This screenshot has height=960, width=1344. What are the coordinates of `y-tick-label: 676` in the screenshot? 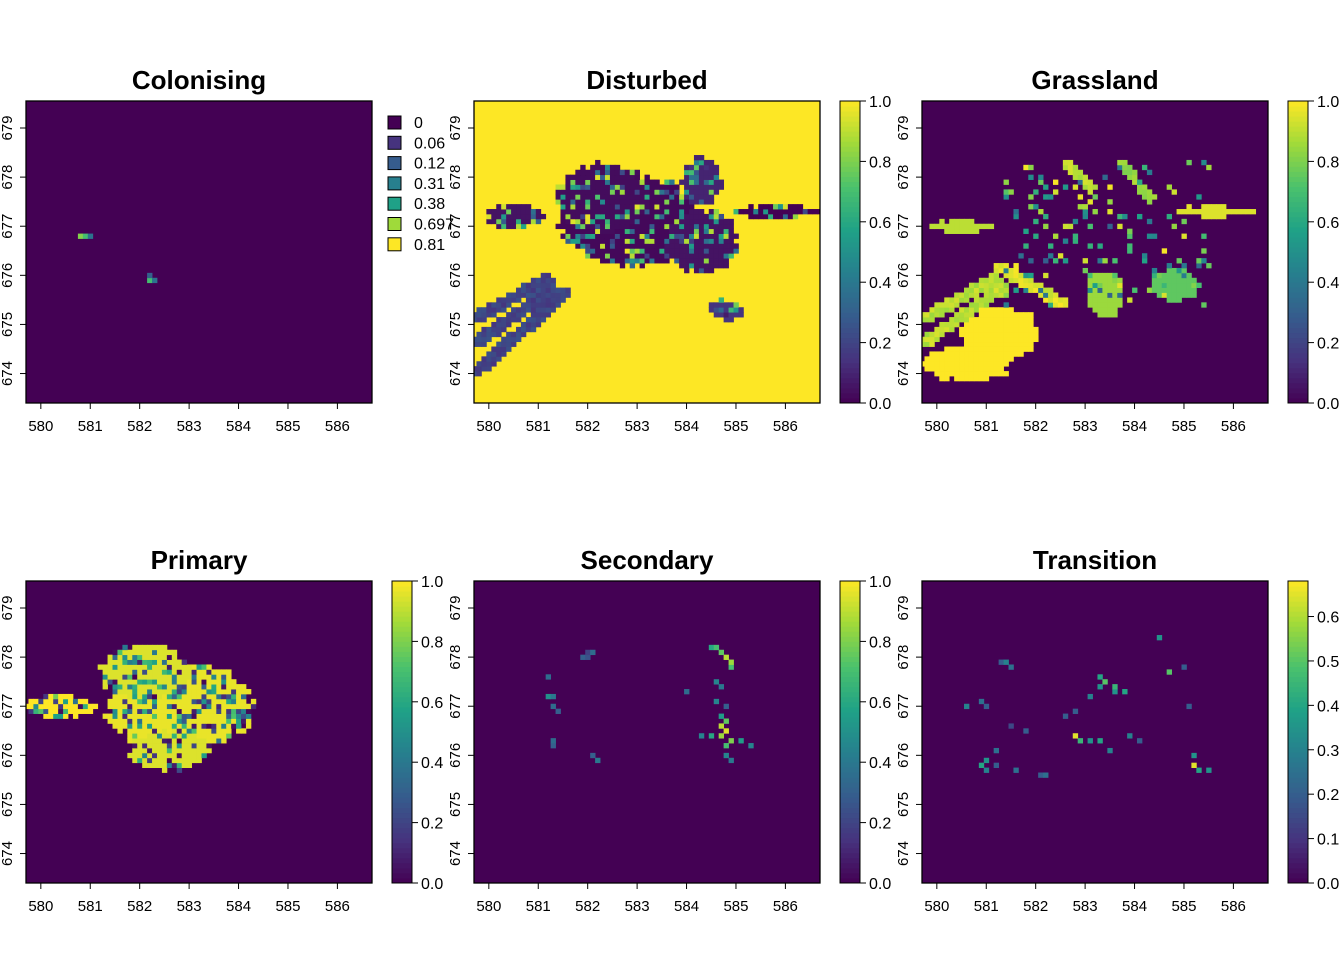 It's located at (903, 755).